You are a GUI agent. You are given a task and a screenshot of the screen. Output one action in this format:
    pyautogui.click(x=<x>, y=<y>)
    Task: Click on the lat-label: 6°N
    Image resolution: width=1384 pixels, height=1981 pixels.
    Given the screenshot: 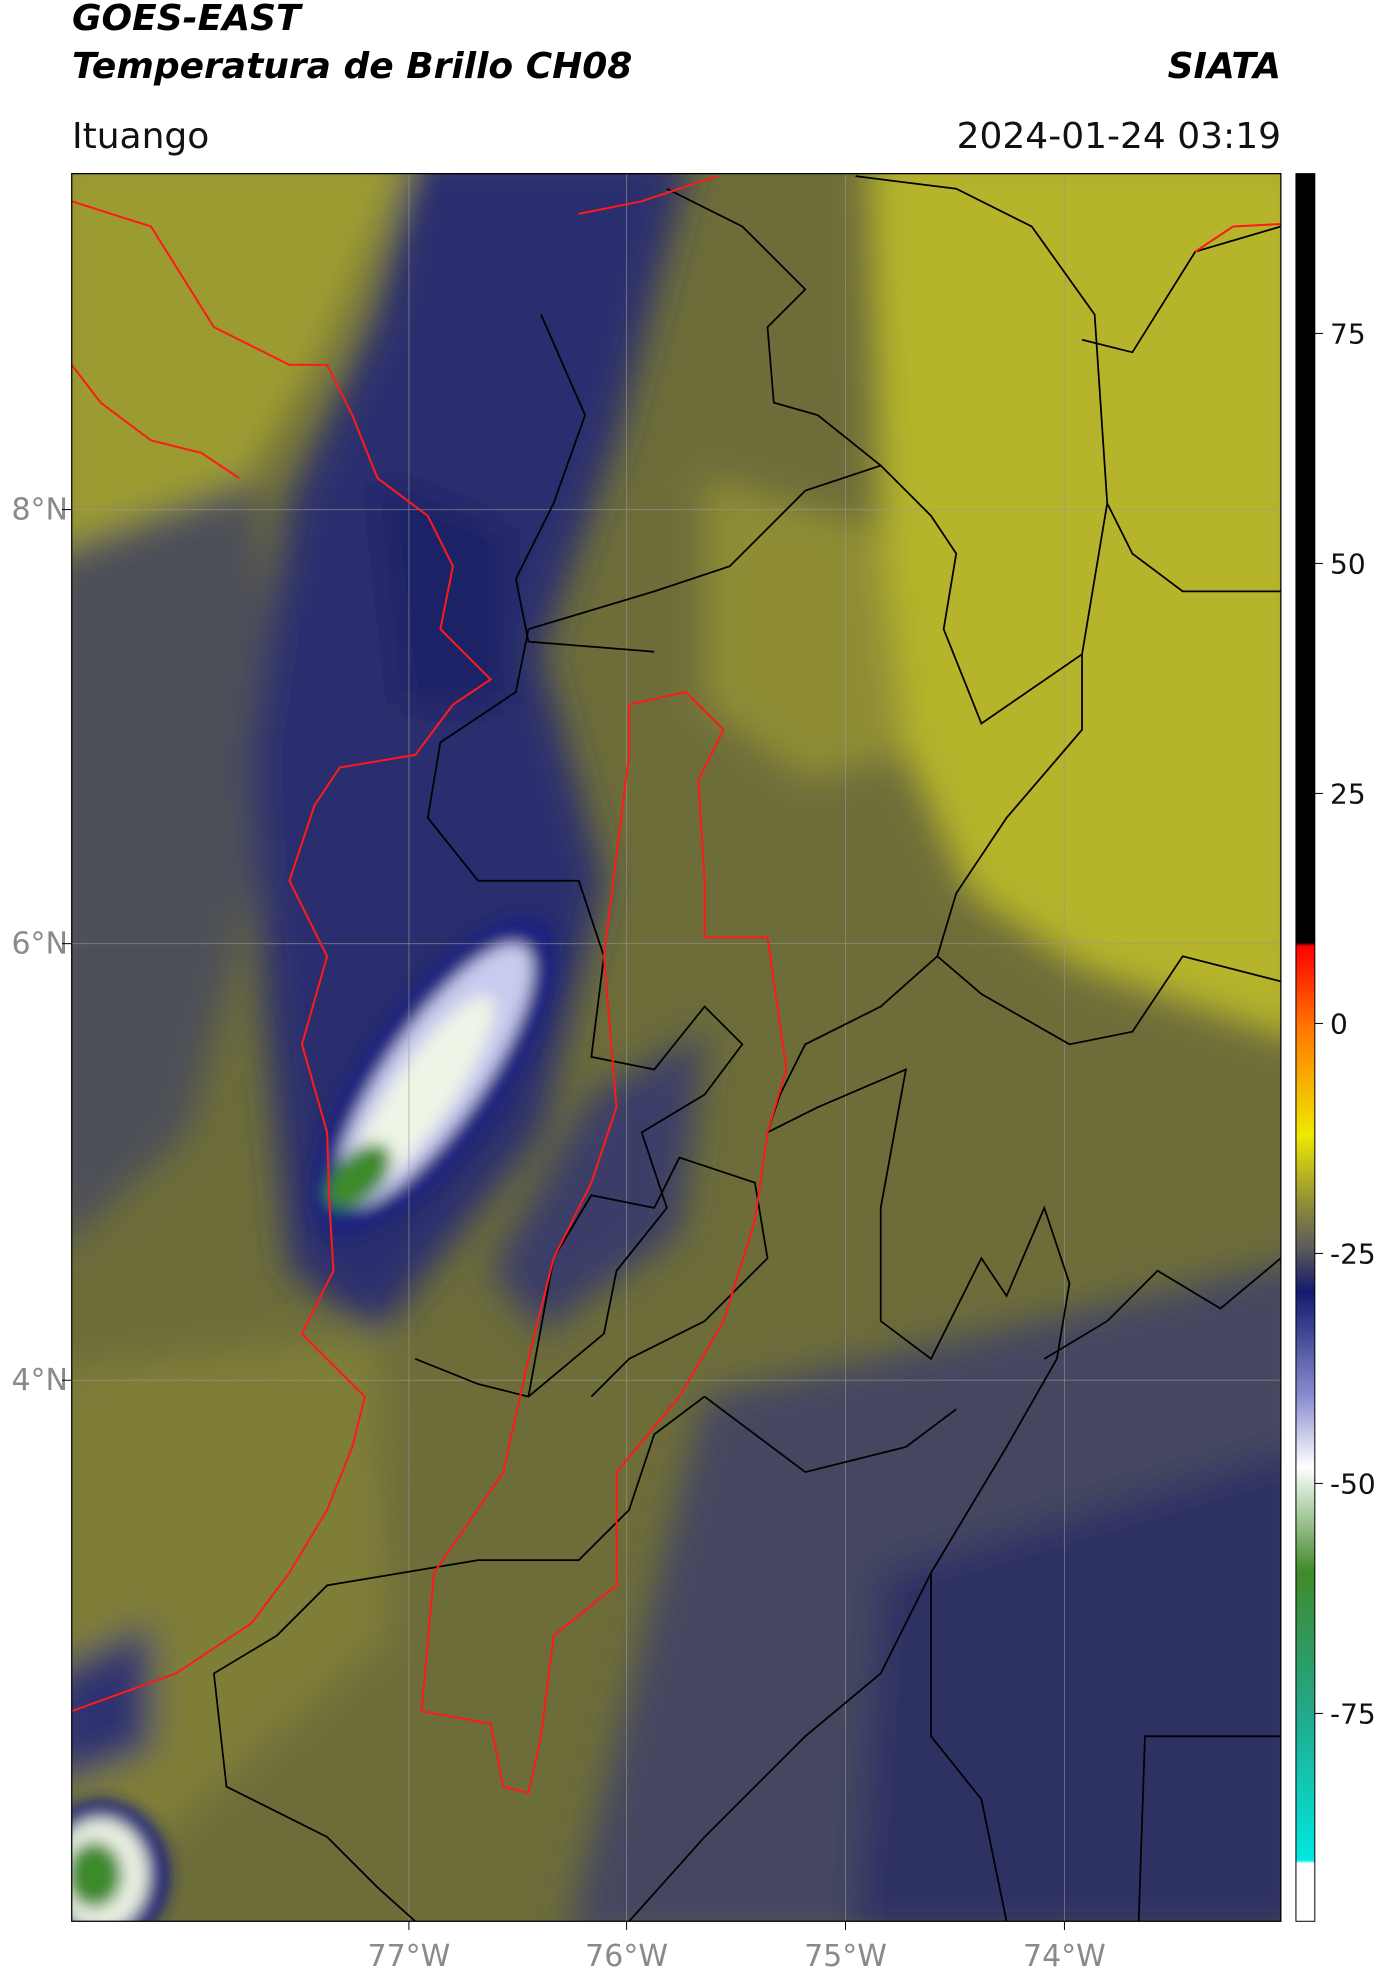 What is the action you would take?
    pyautogui.click(x=39, y=944)
    